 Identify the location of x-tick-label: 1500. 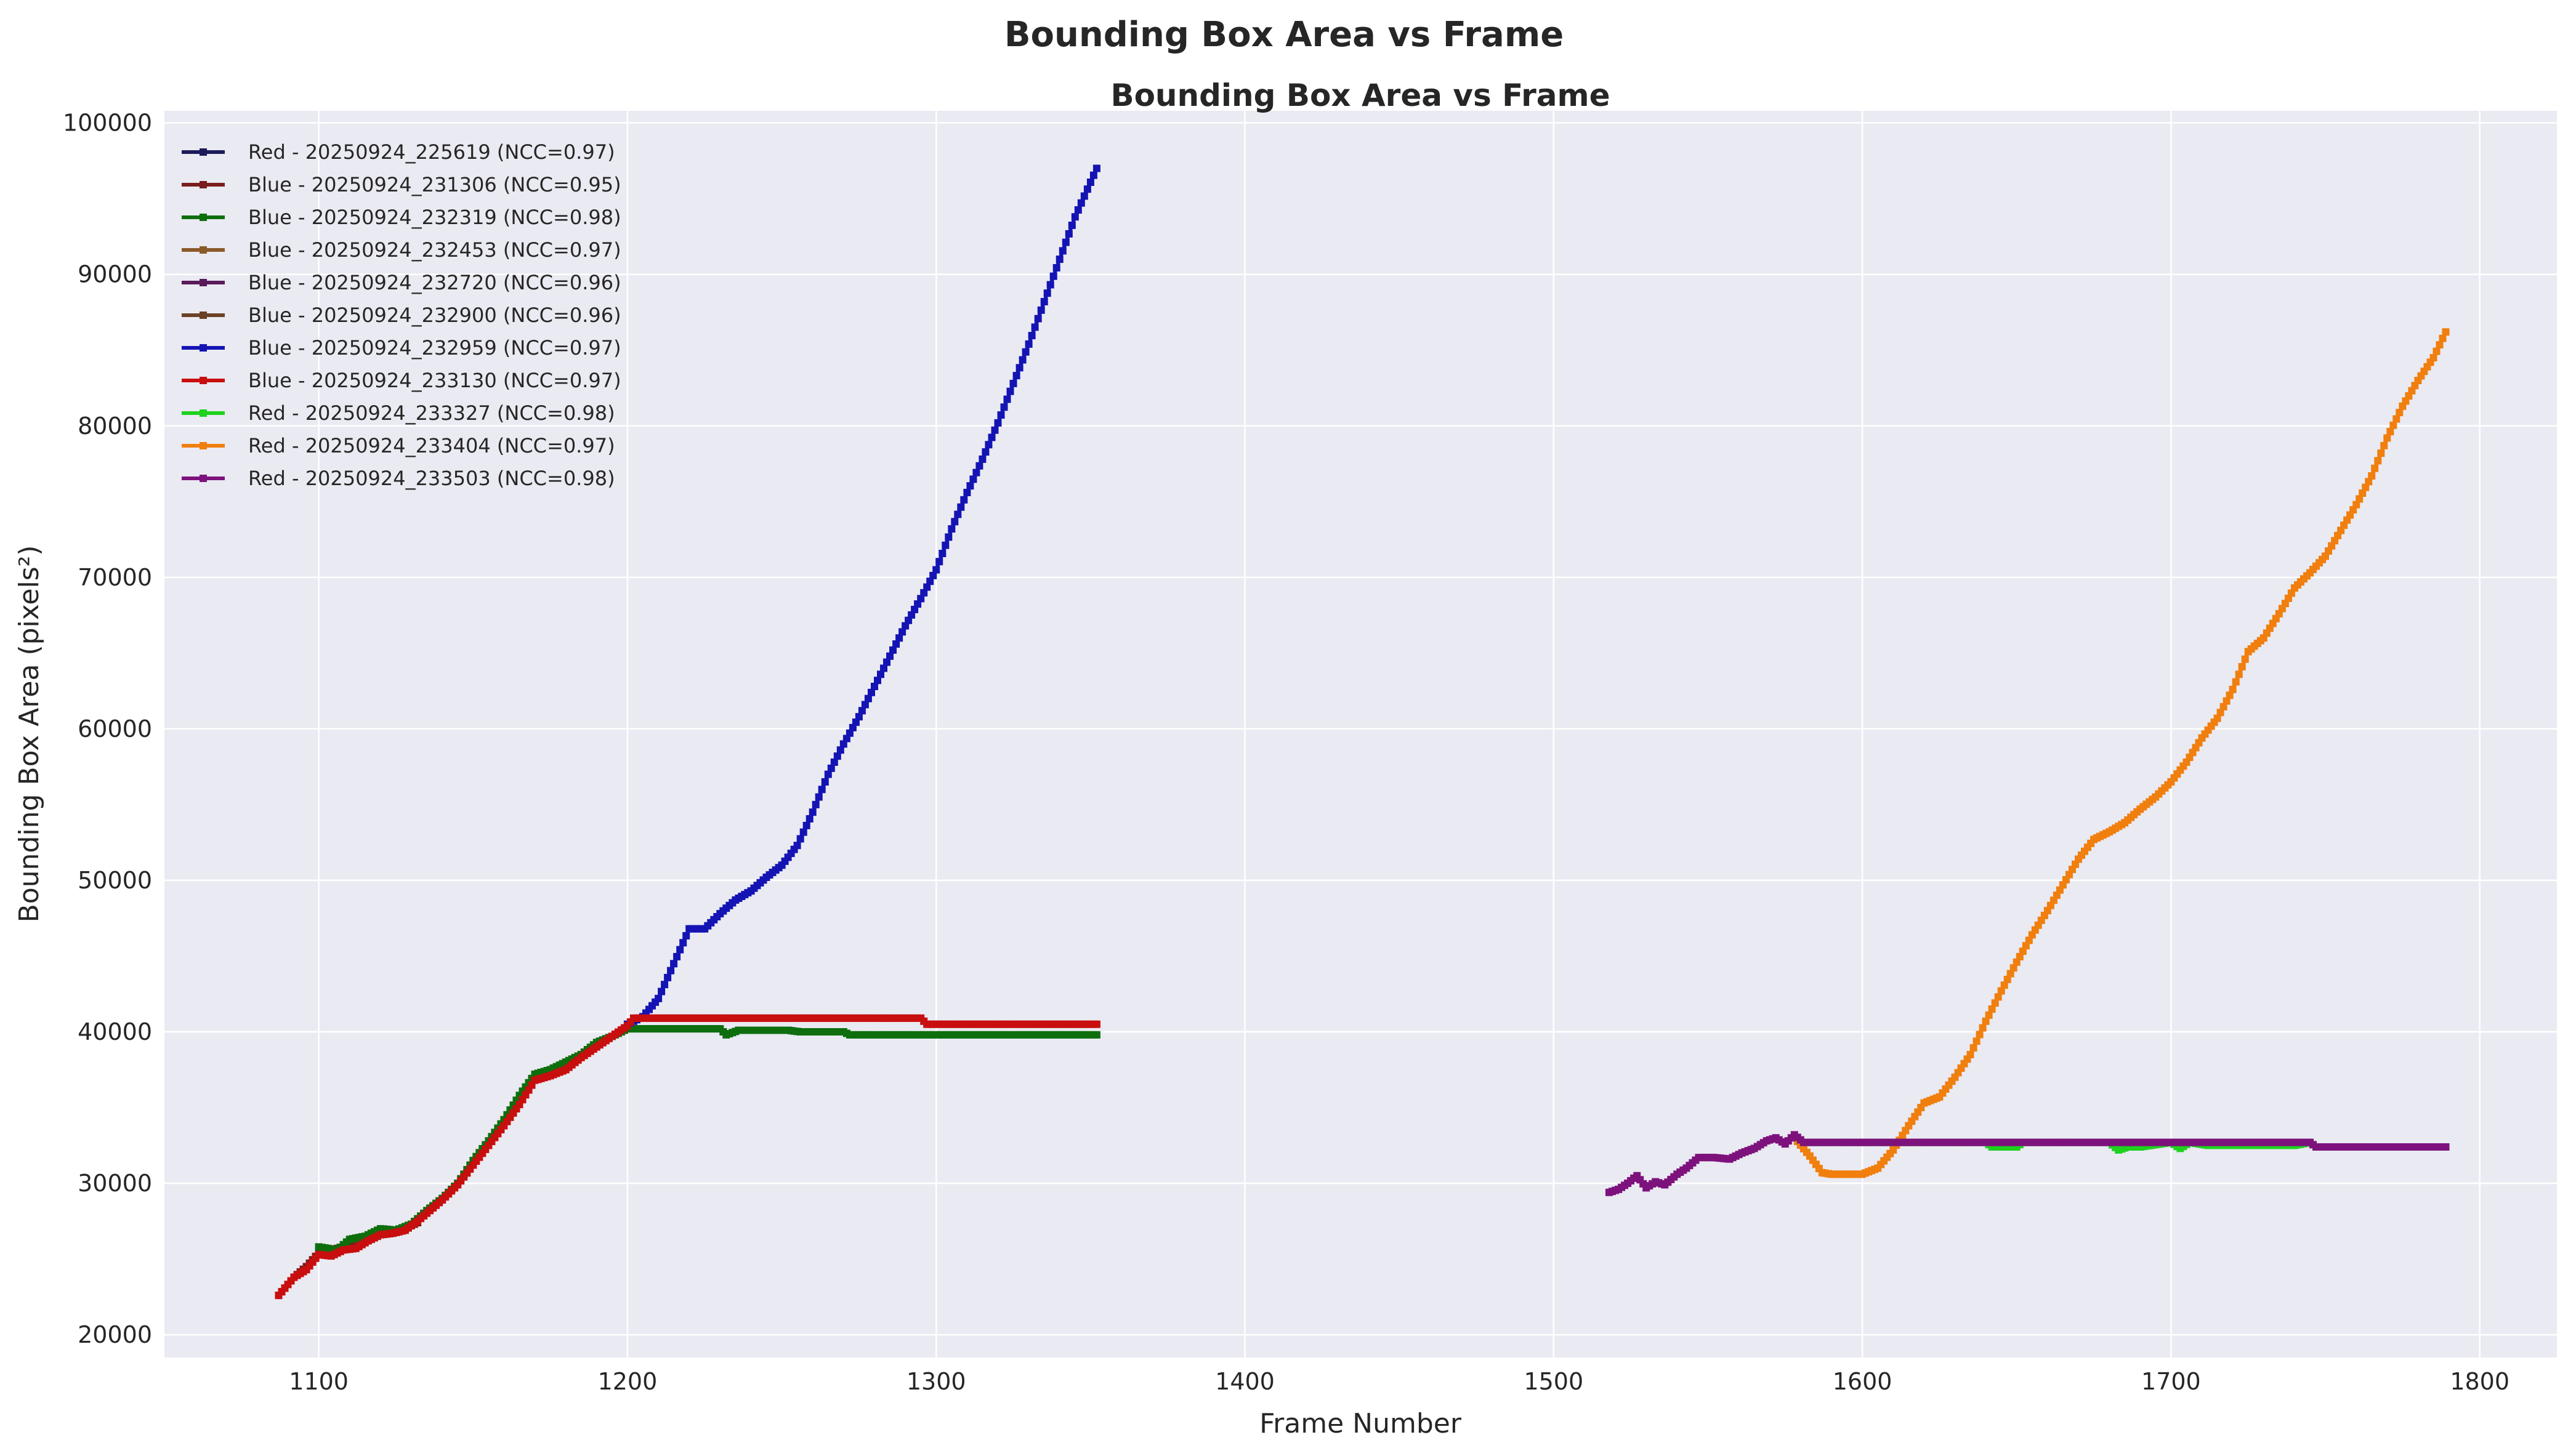
(1553, 1382).